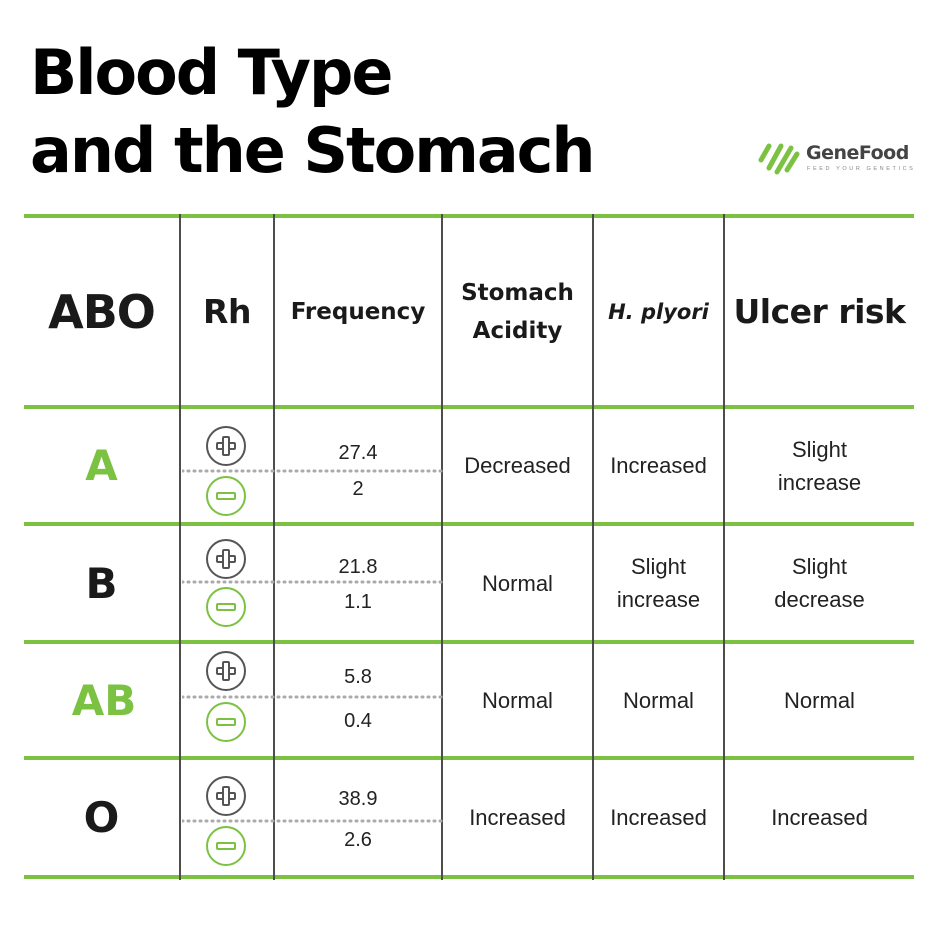 The height and width of the screenshot is (940, 940). What do you see at coordinates (358, 602) in the screenshot?
I see `freq-negative: 1.1` at bounding box center [358, 602].